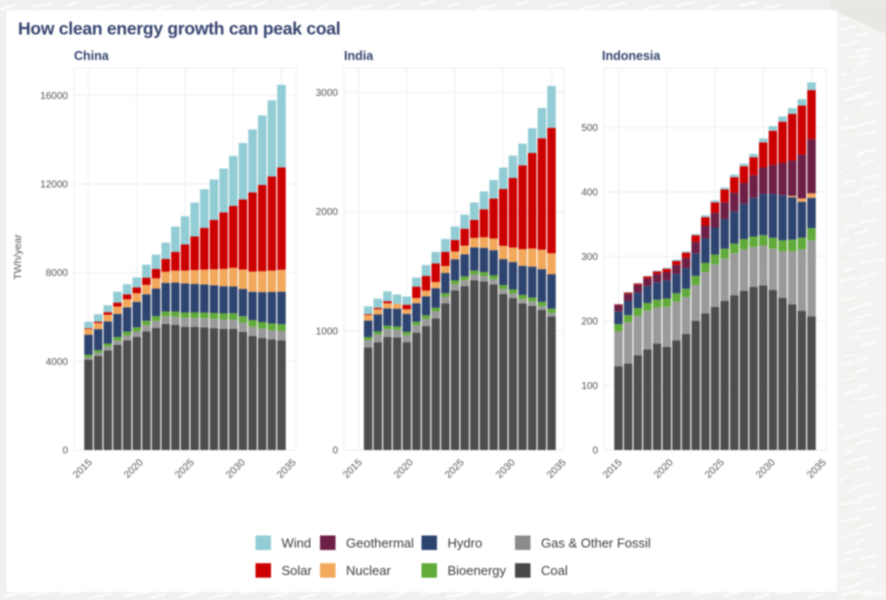 Image resolution: width=886 pixels, height=600 pixels. Describe the element at coordinates (327, 331) in the screenshot. I see `svg-text: 1000` at that location.